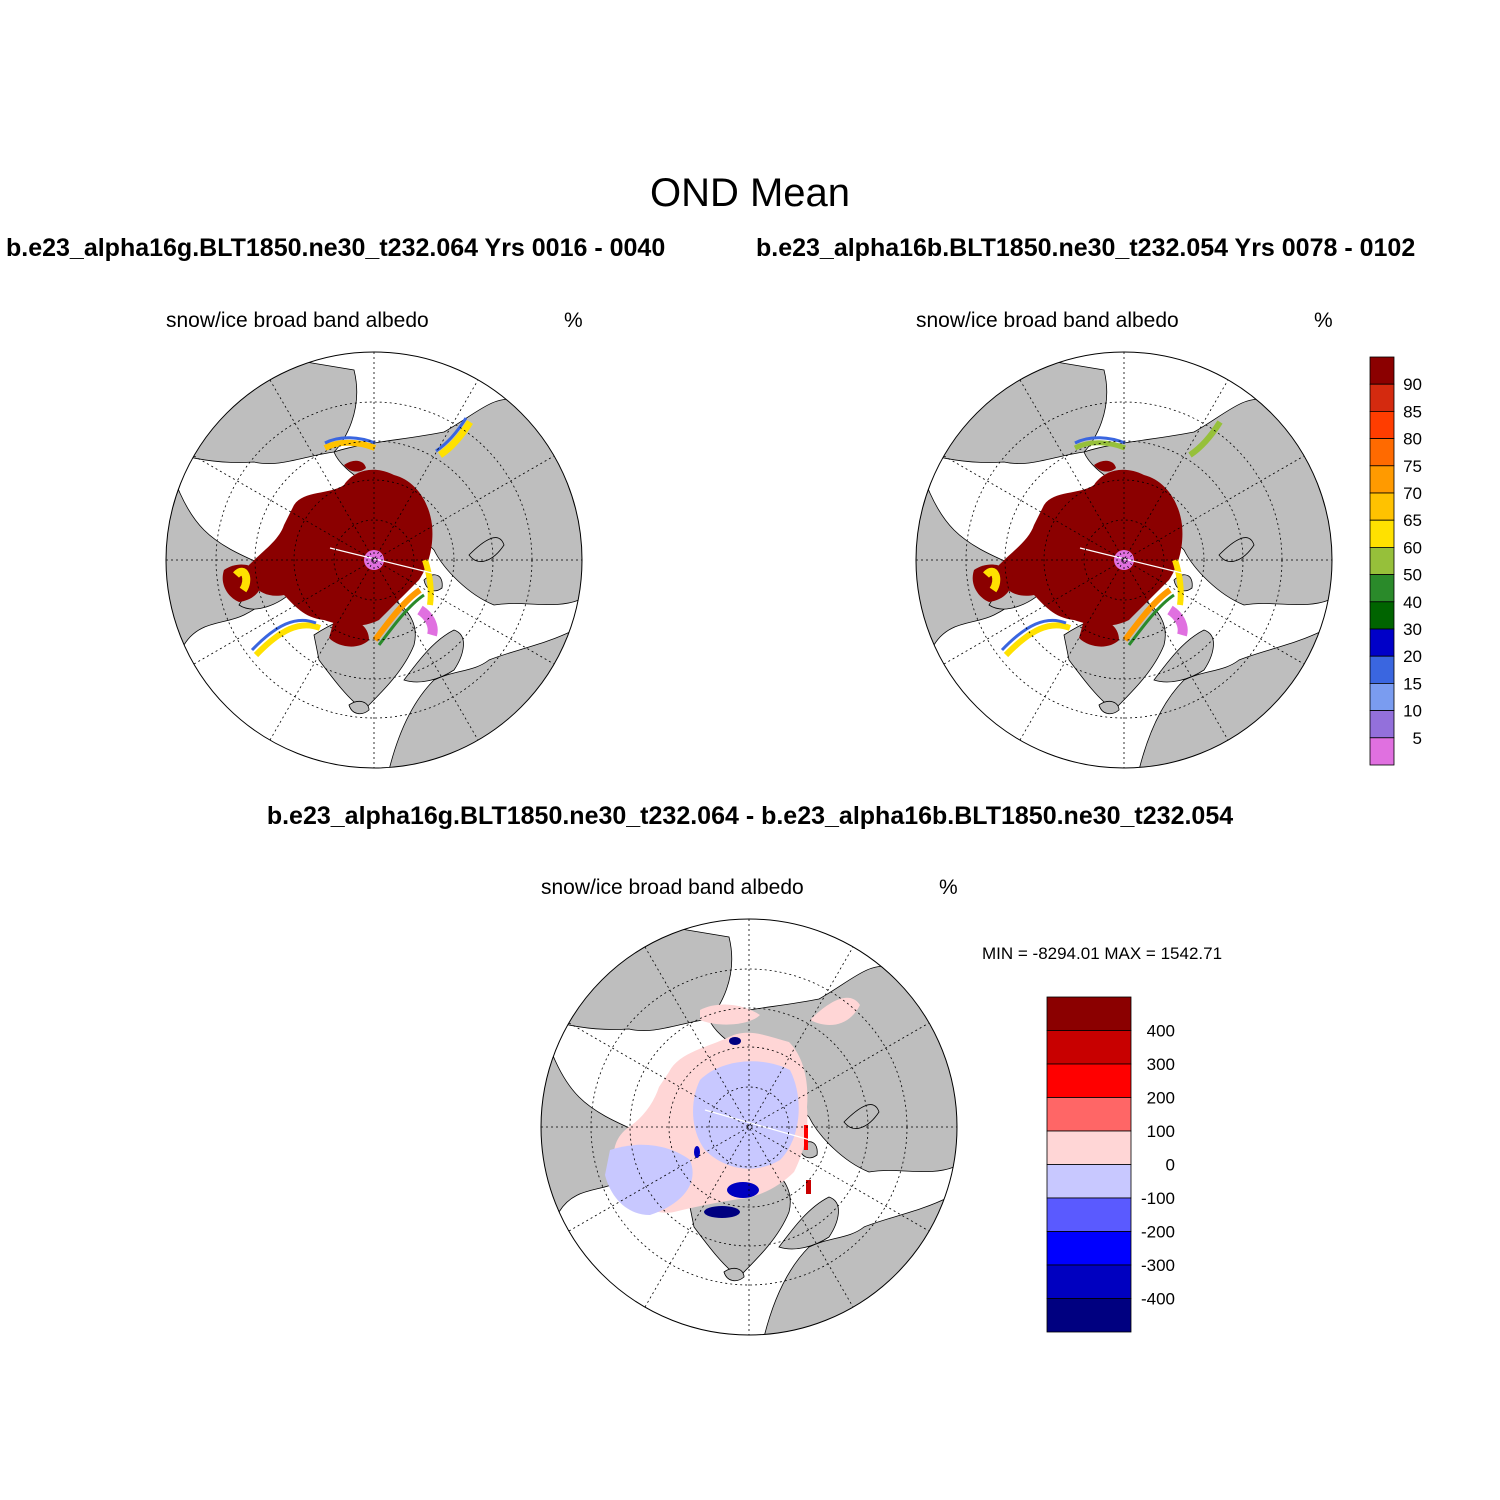  What do you see at coordinates (1412, 384) in the screenshot?
I see `abs-colorbar-tick-label: 90` at bounding box center [1412, 384].